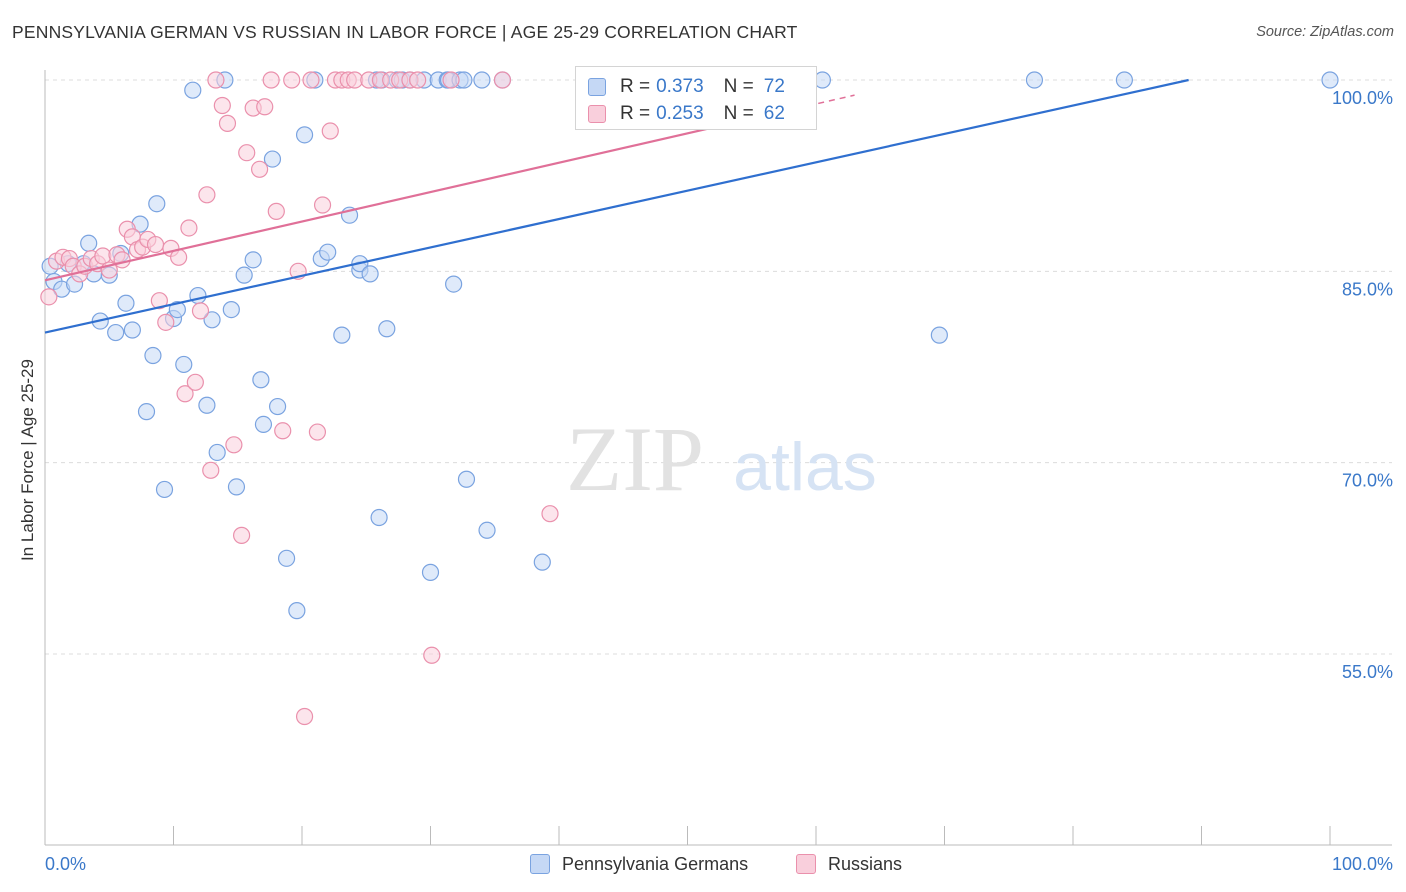 The image size is (1406, 892). What do you see at coordinates (540, 864) in the screenshot?
I see `series-swatch-blue` at bounding box center [540, 864].